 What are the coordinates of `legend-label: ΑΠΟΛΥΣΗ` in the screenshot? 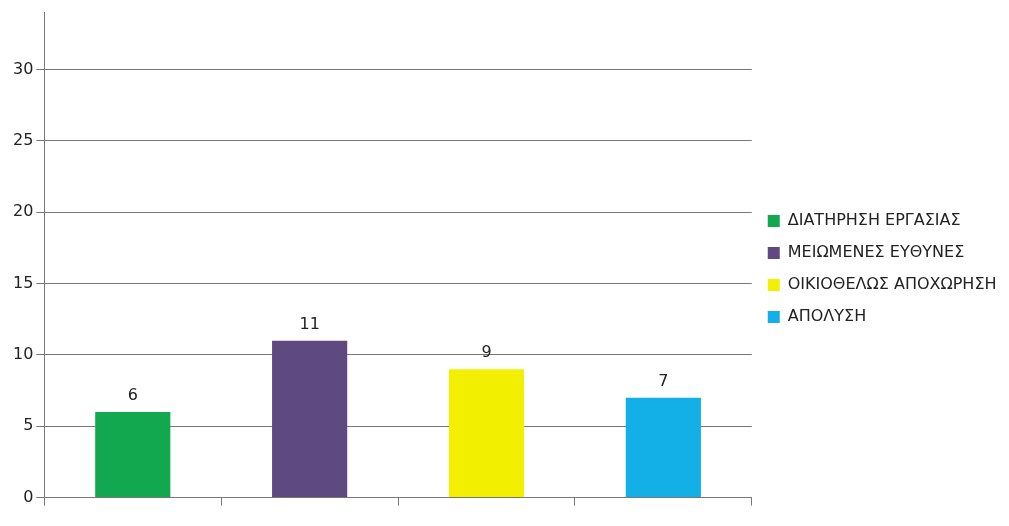 It's located at (827, 316).